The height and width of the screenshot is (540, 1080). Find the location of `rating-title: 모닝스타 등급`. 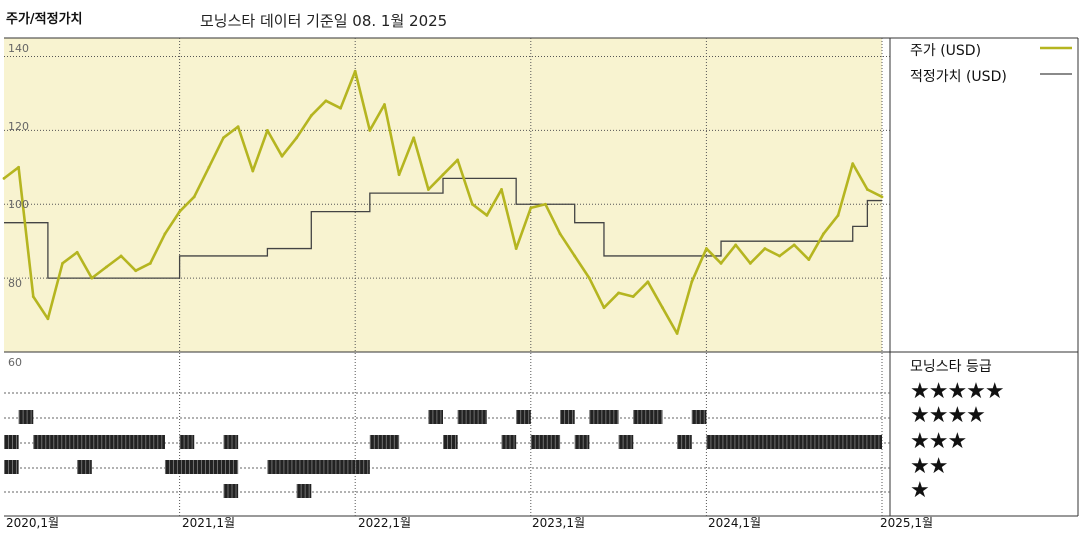

rating-title: 모닝스타 등급 is located at coordinates (951, 367).